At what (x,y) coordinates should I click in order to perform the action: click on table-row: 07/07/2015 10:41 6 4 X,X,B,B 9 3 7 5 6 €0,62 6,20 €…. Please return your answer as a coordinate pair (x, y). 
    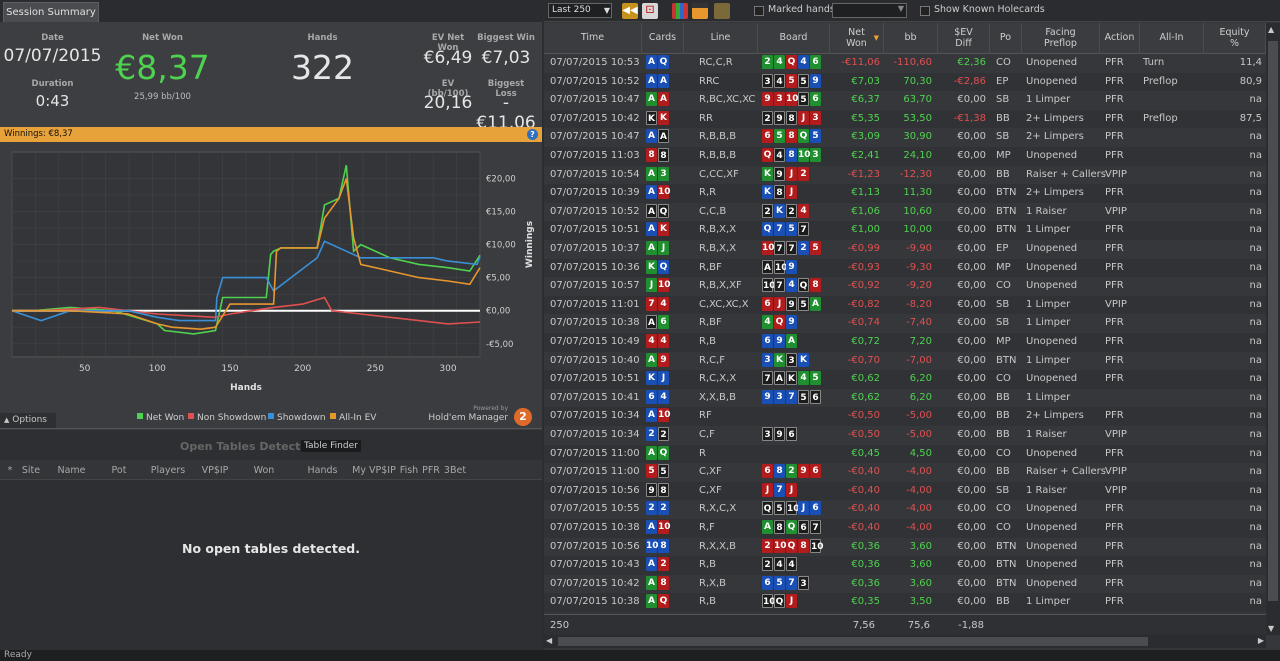
    Looking at the image, I should click on (905, 398).